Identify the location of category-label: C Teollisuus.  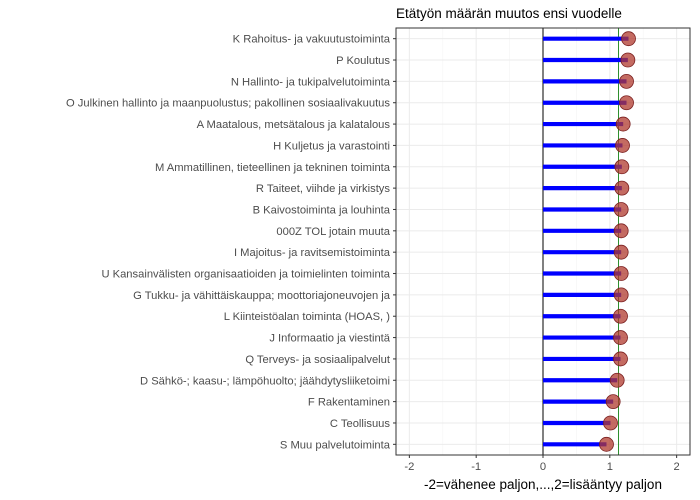
(360, 424).